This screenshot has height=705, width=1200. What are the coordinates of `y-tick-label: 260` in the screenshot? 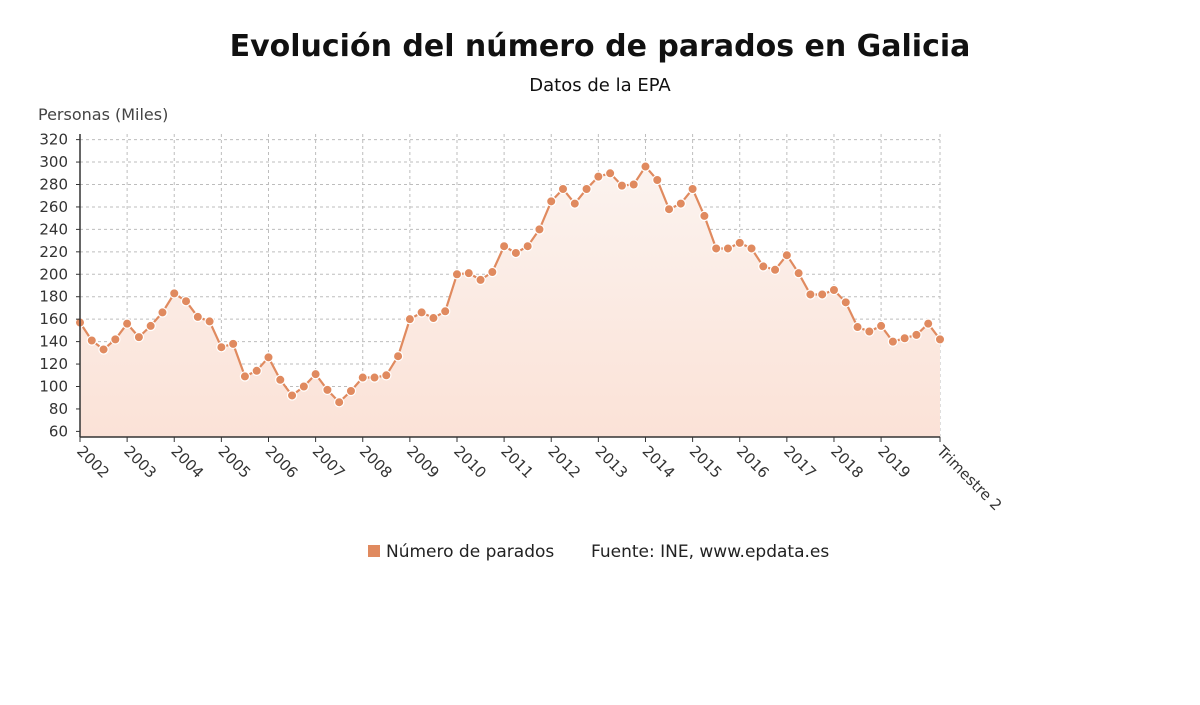 It's located at (53, 207).